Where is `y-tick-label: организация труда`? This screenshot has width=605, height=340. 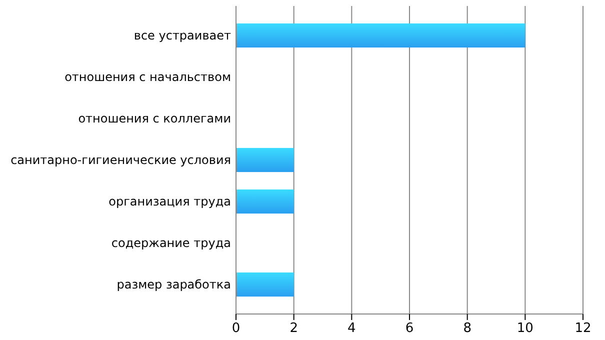
y-tick-label: организация труда is located at coordinates (169, 201).